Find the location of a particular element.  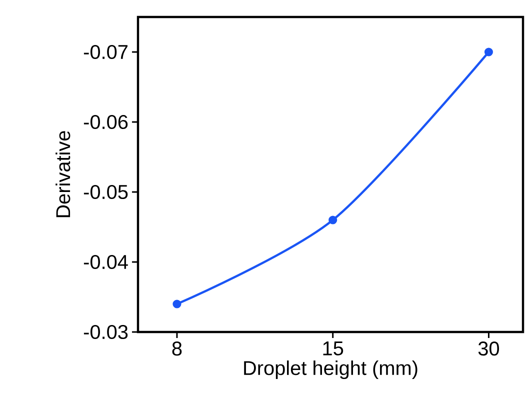

y-tick-label: -0.06 is located at coordinates (106, 122).